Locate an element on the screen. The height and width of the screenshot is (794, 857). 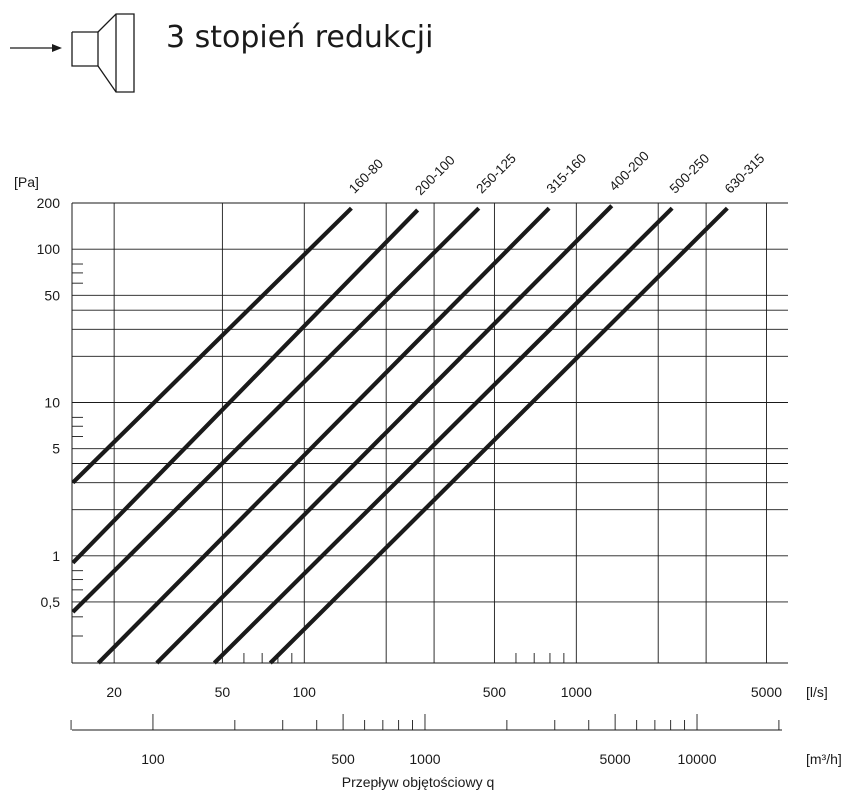
series-label: 500-250 is located at coordinates (690, 174).